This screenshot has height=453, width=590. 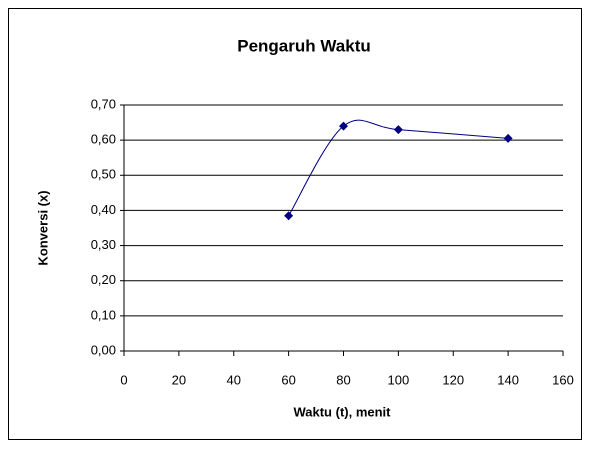 I want to click on y-tick-label: 0,50, so click(x=103, y=174).